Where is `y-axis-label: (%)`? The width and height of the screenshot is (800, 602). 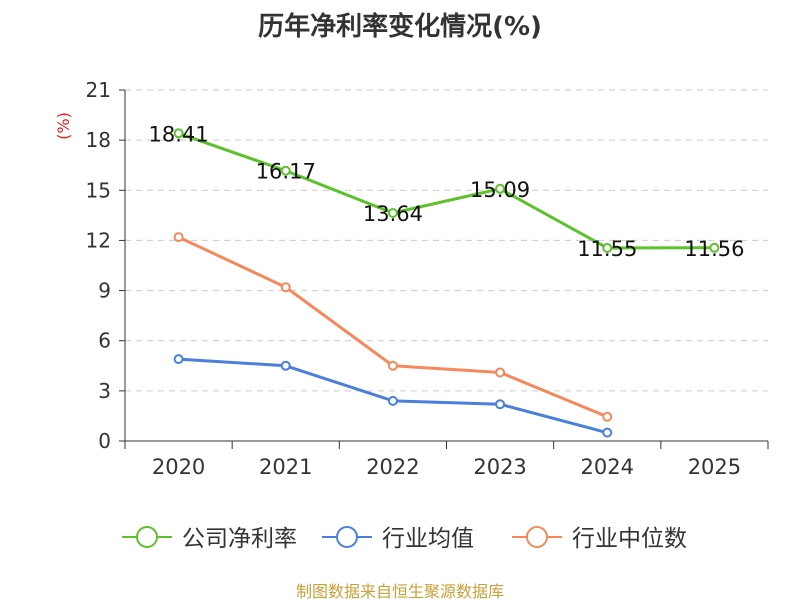 y-axis-label: (%) is located at coordinates (63, 126).